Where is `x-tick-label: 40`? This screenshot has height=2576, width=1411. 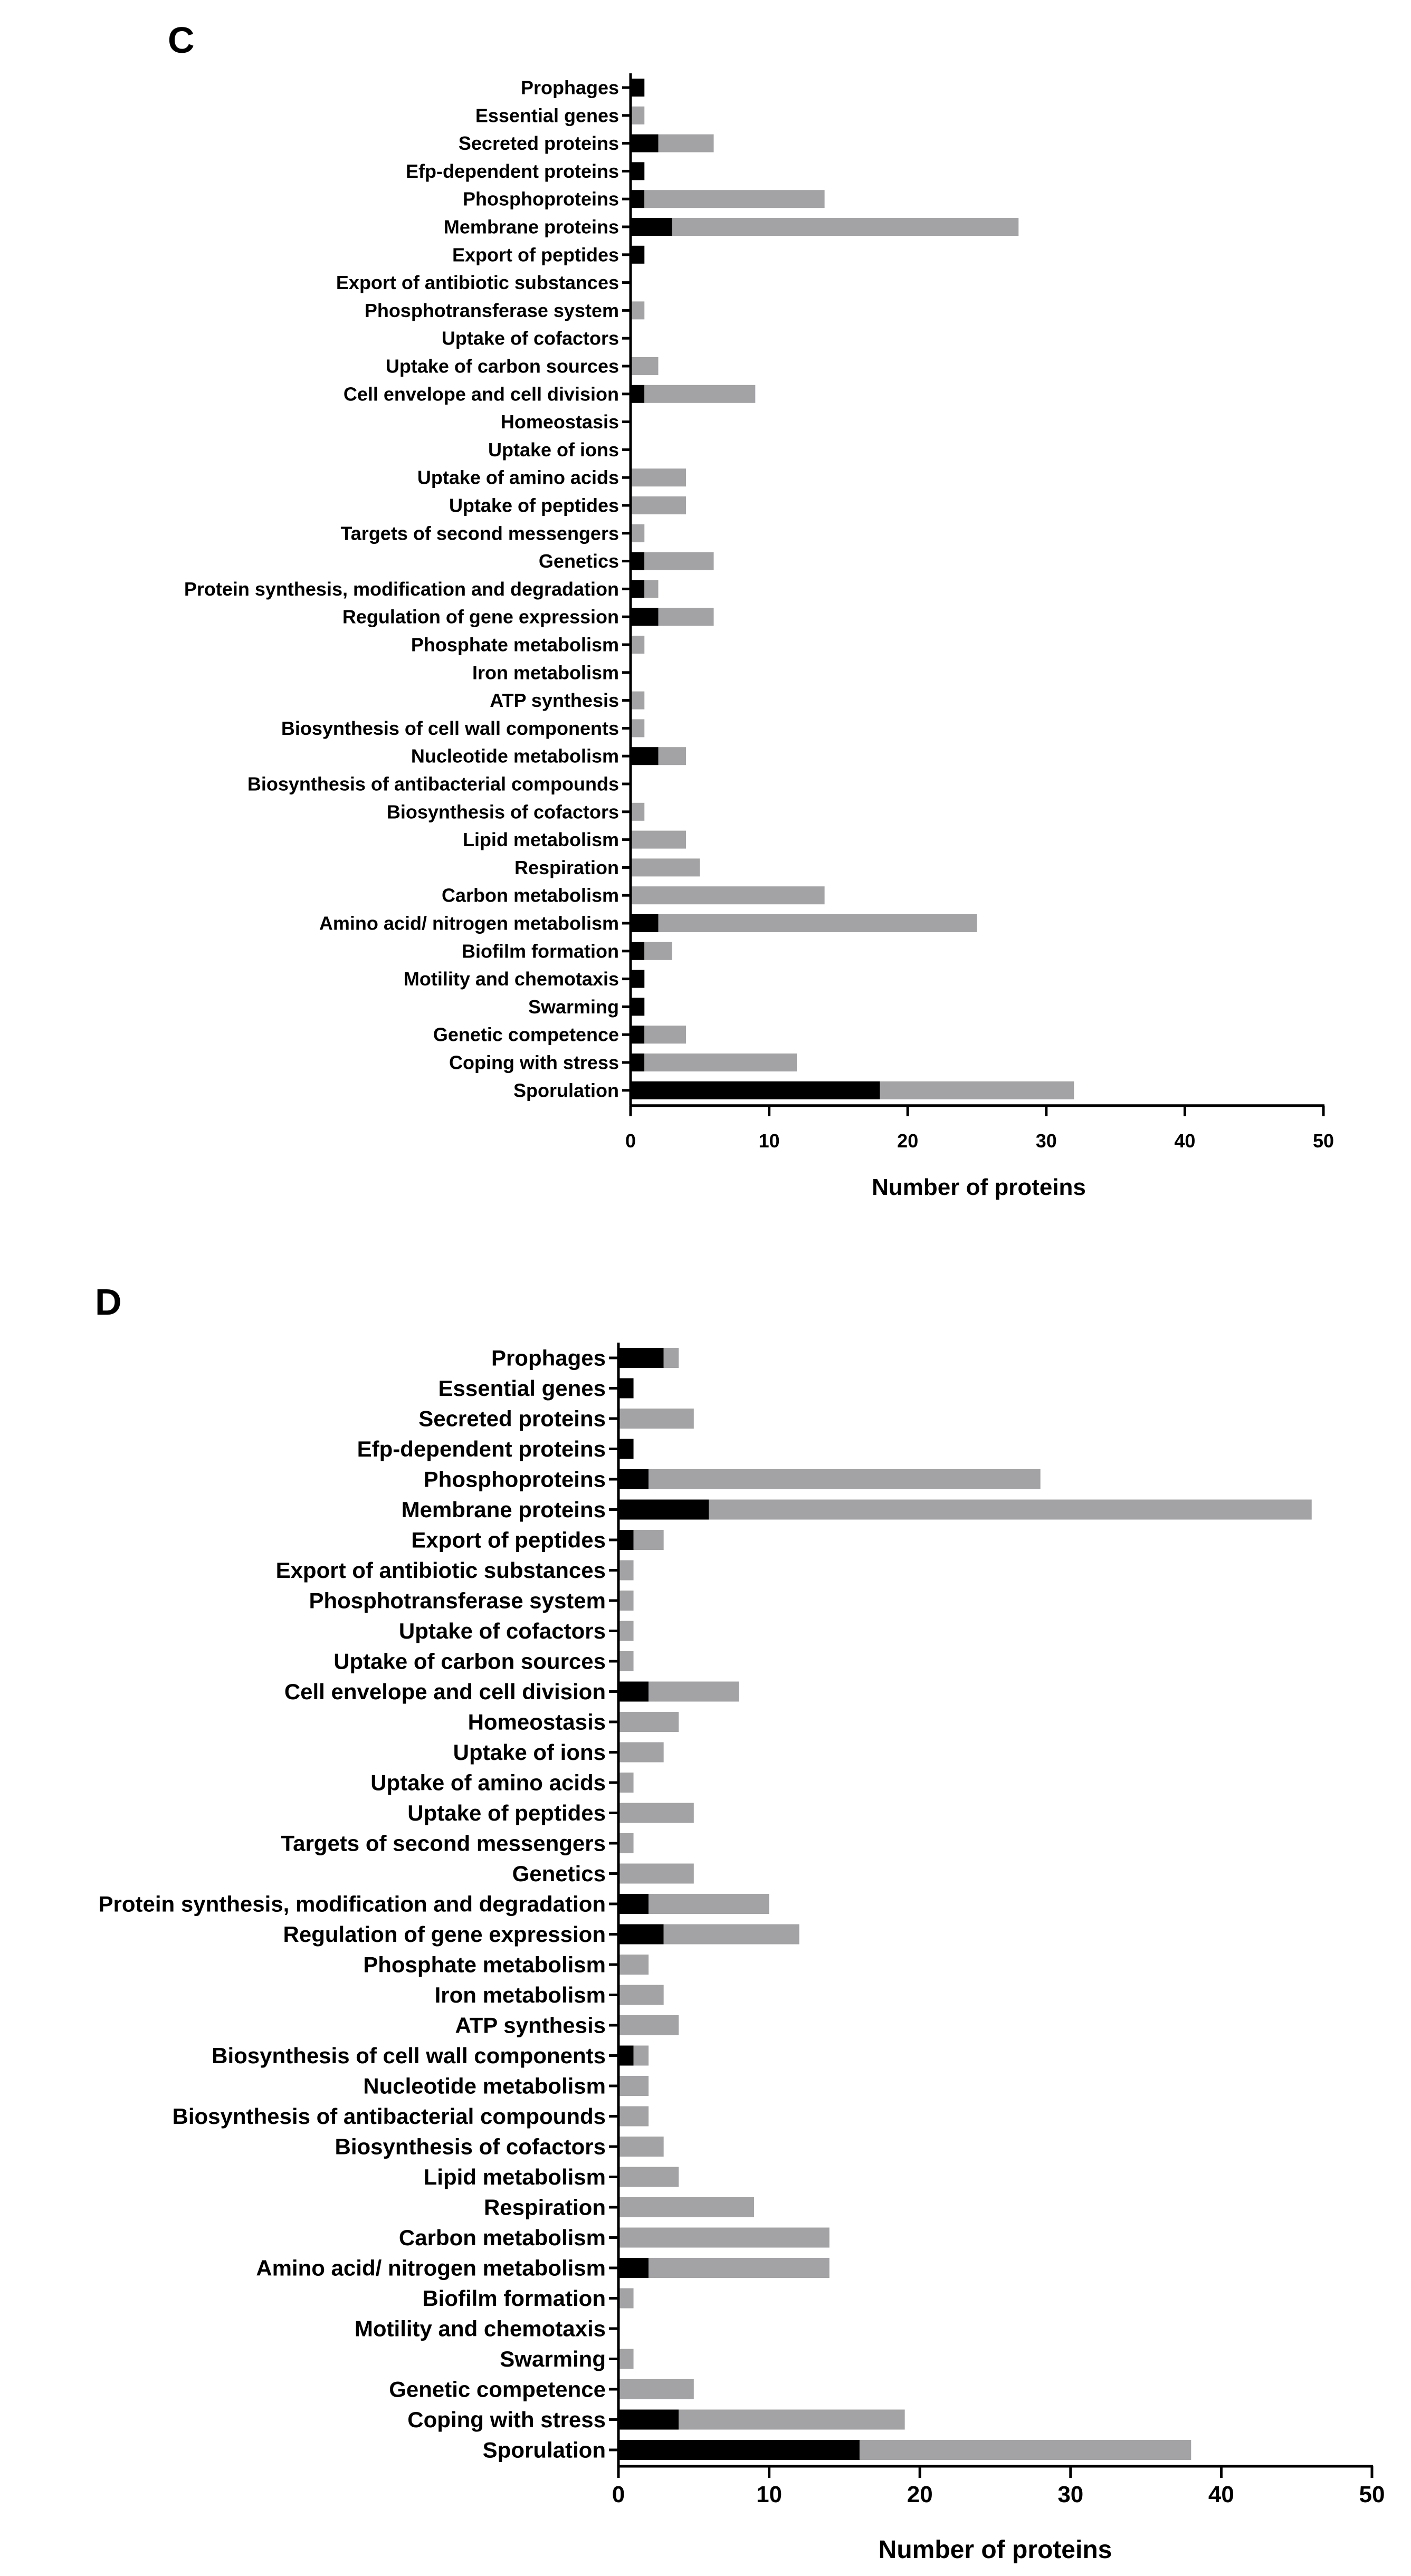
x-tick-label: 40 is located at coordinates (1221, 2494).